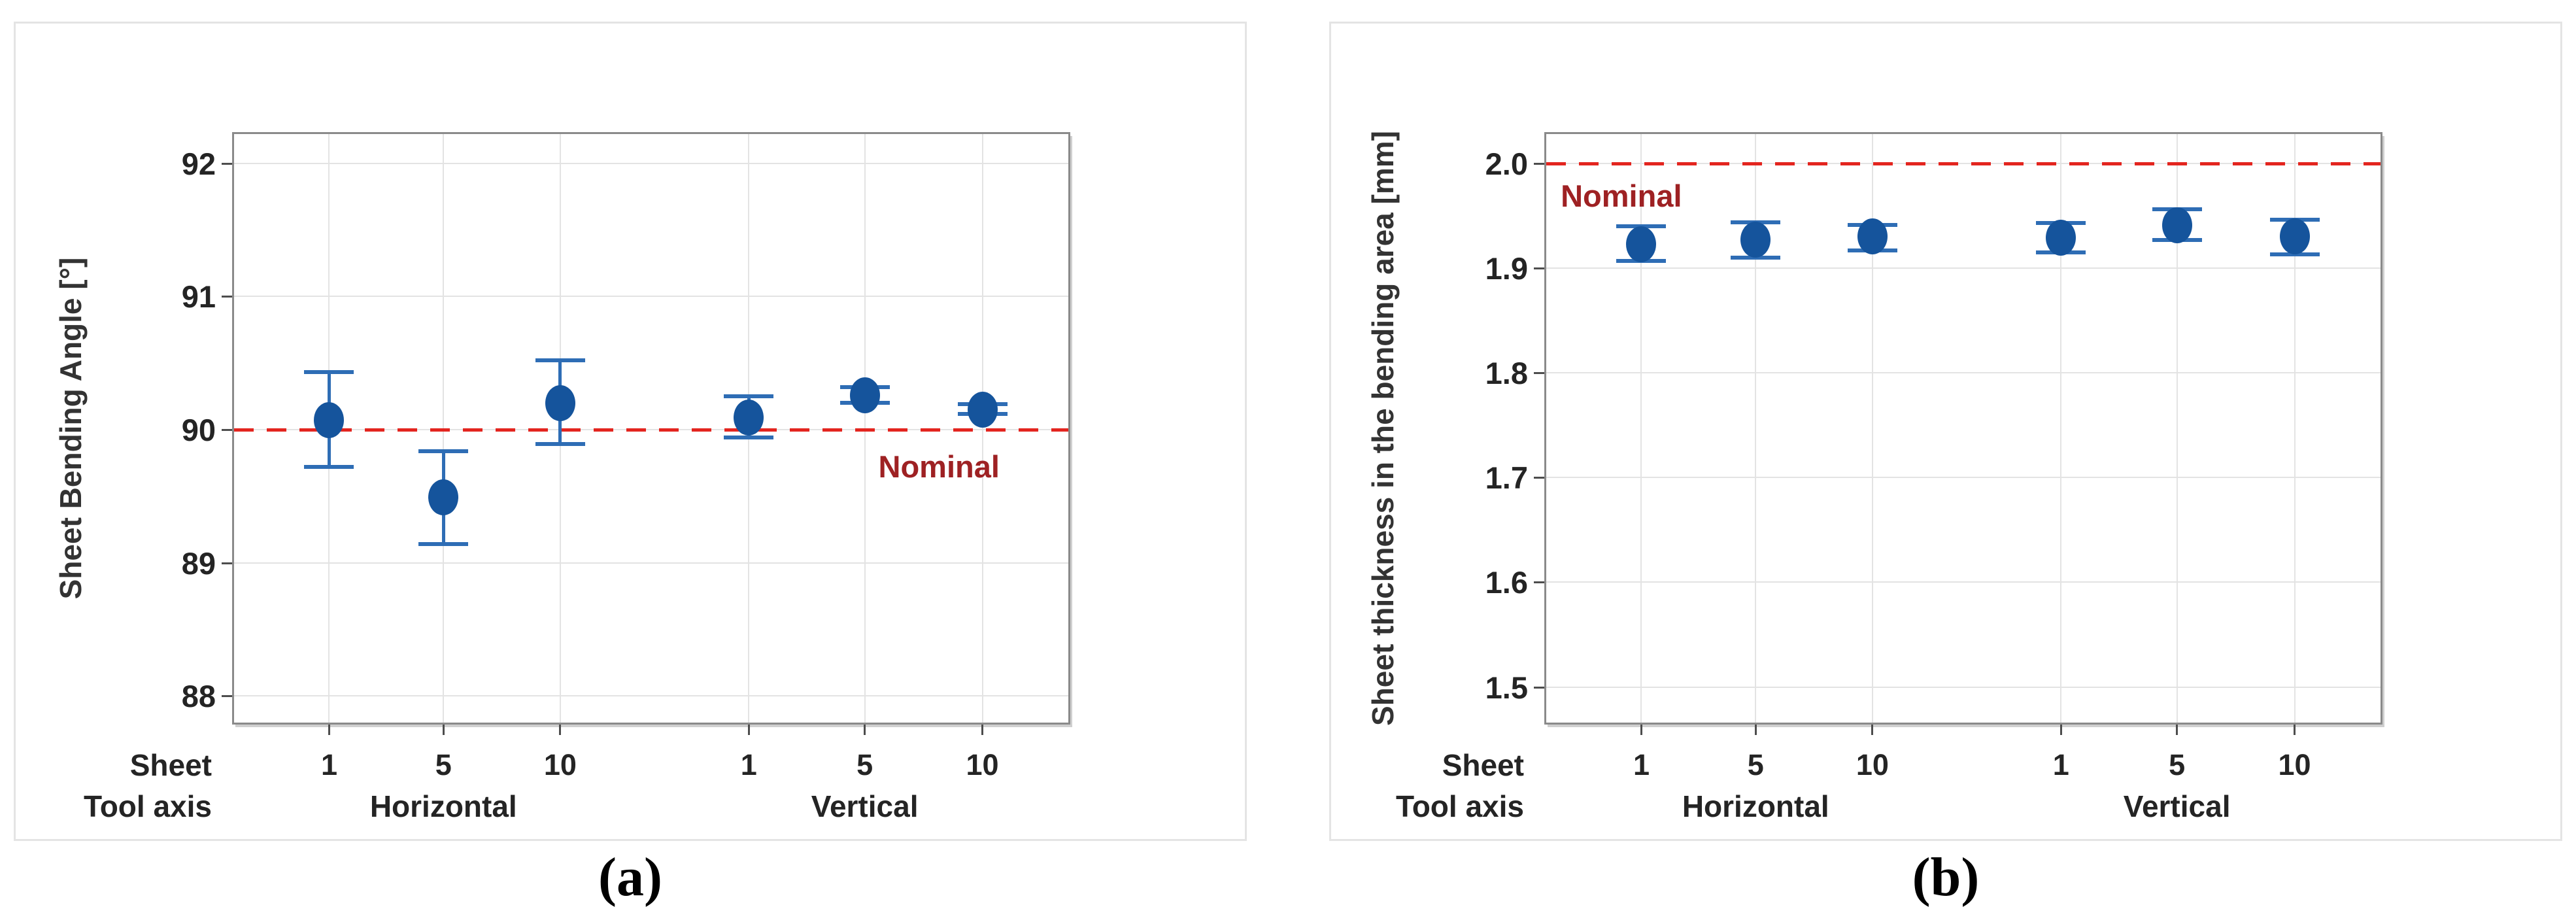 The image size is (2576, 924). Describe the element at coordinates (71, 428) in the screenshot. I see `y-axis-title: Sheet Bending Angle [°]` at that location.